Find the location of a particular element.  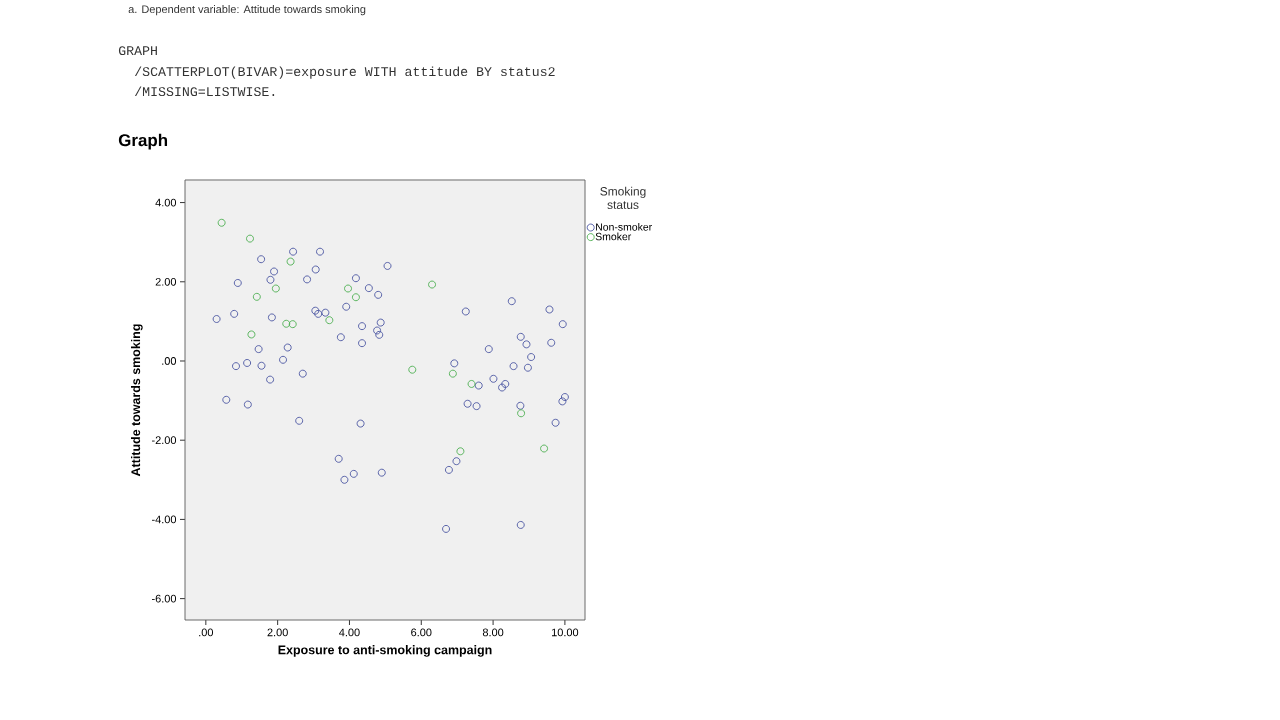

text: /SCATTERPLOT(BIVAR)=exposure WITH attitude BY status2 is located at coordinates (344, 72).